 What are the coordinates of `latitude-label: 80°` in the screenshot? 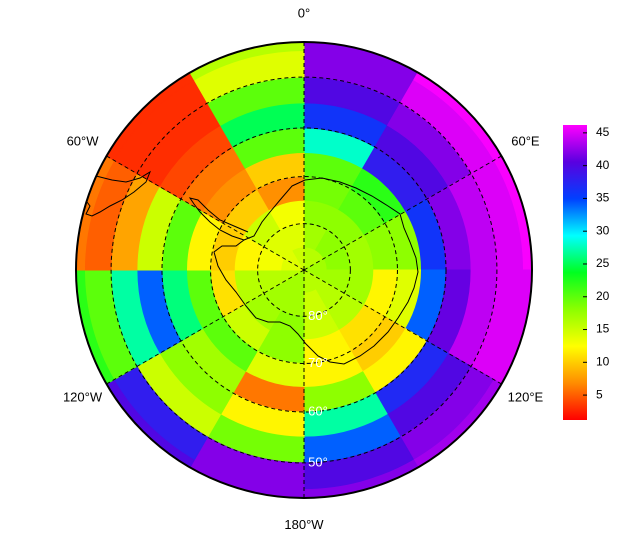 It's located at (318, 315).